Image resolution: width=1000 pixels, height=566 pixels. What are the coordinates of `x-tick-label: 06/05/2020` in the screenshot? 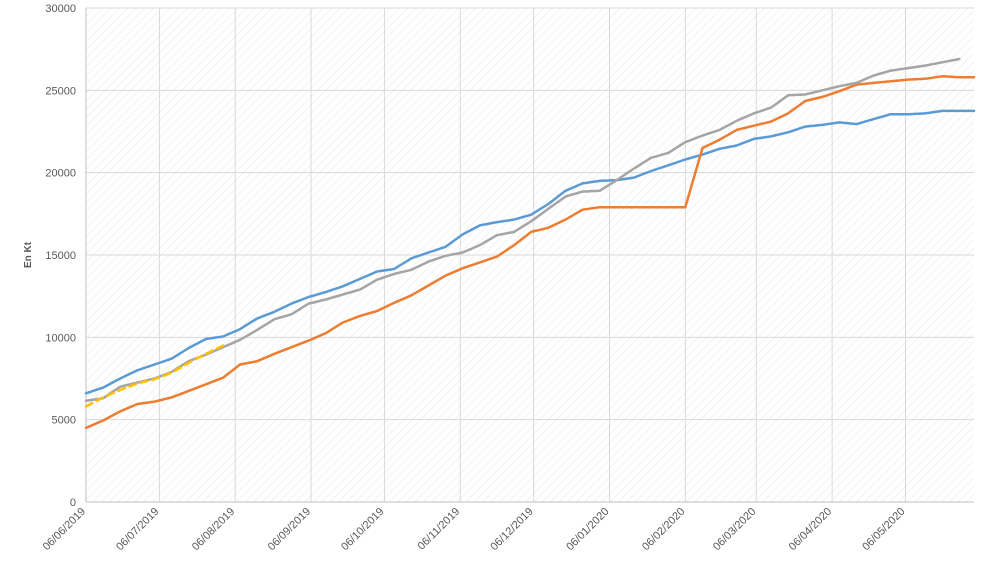 It's located at (883, 529).